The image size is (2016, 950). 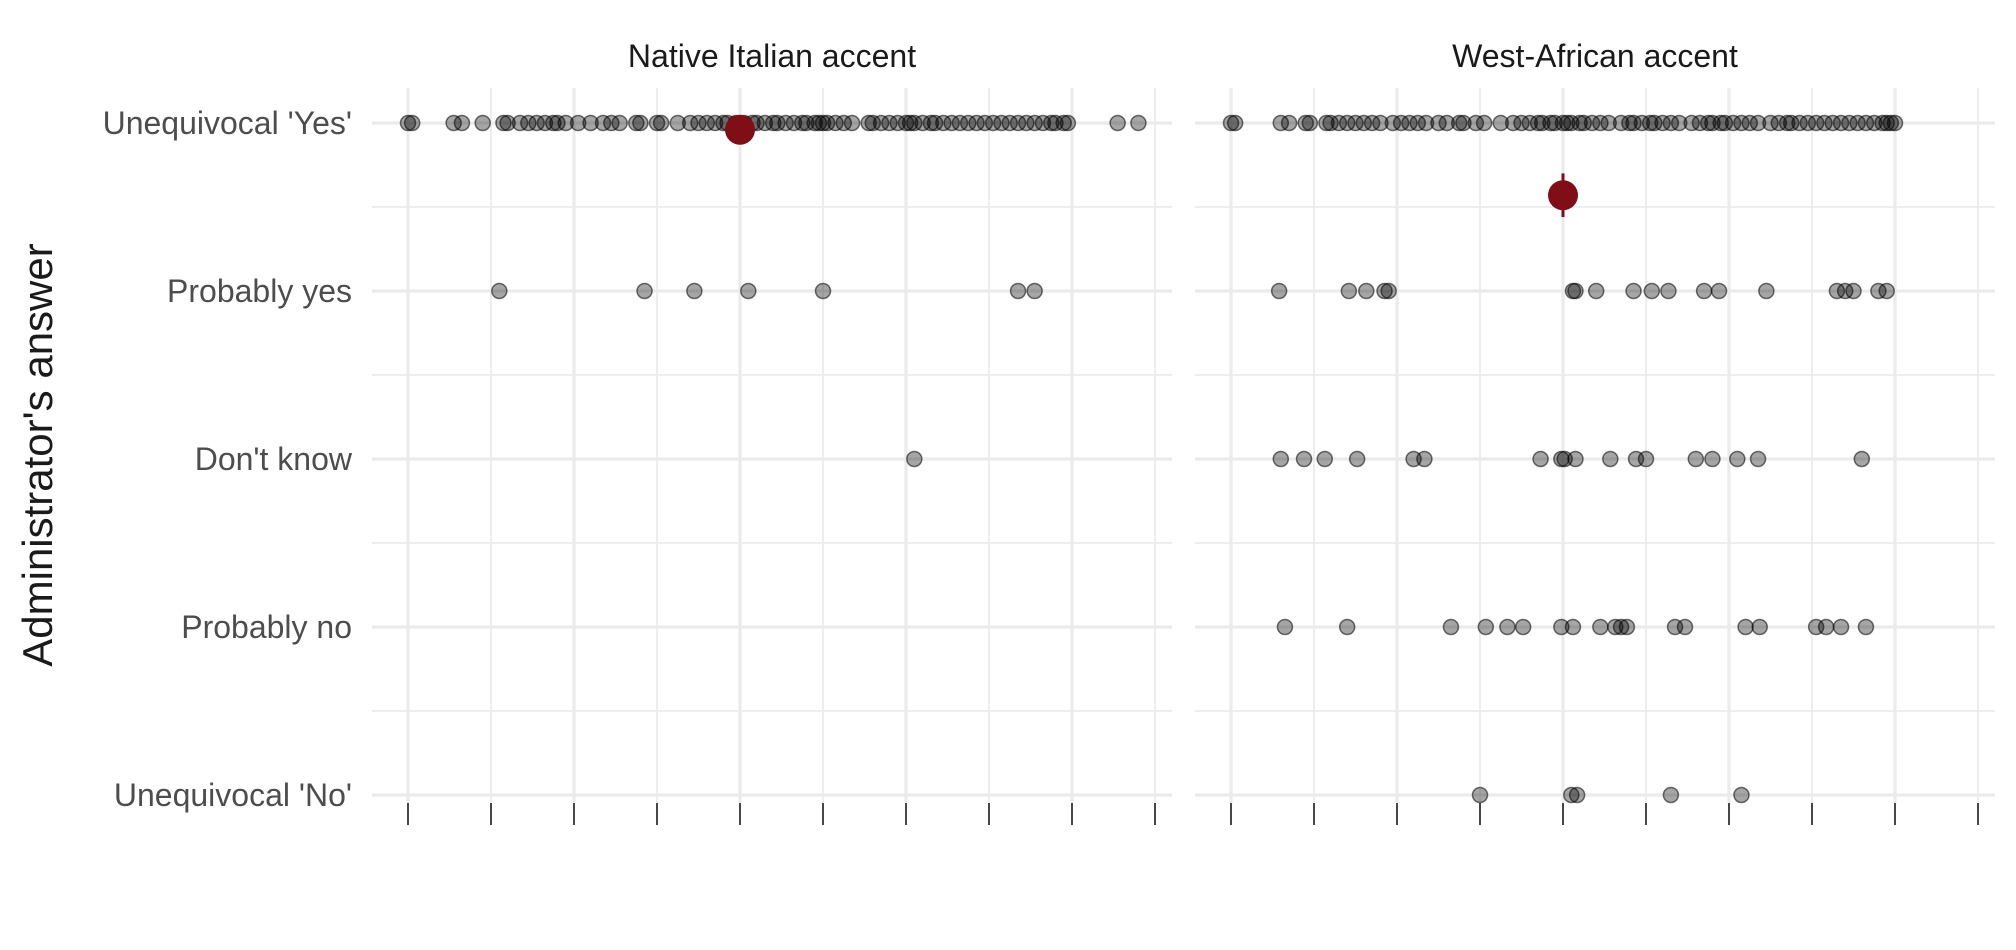 I want to click on facet-title: West-African accent, so click(x=1595, y=56).